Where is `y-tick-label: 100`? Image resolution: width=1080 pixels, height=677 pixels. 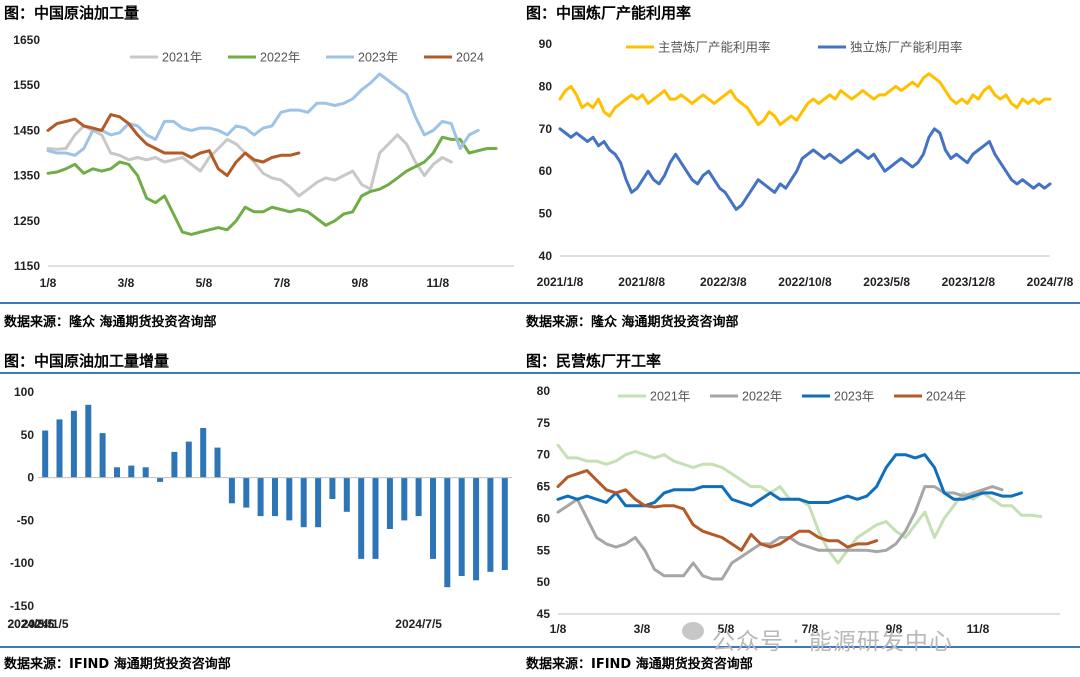 y-tick-label: 100 is located at coordinates (24, 392).